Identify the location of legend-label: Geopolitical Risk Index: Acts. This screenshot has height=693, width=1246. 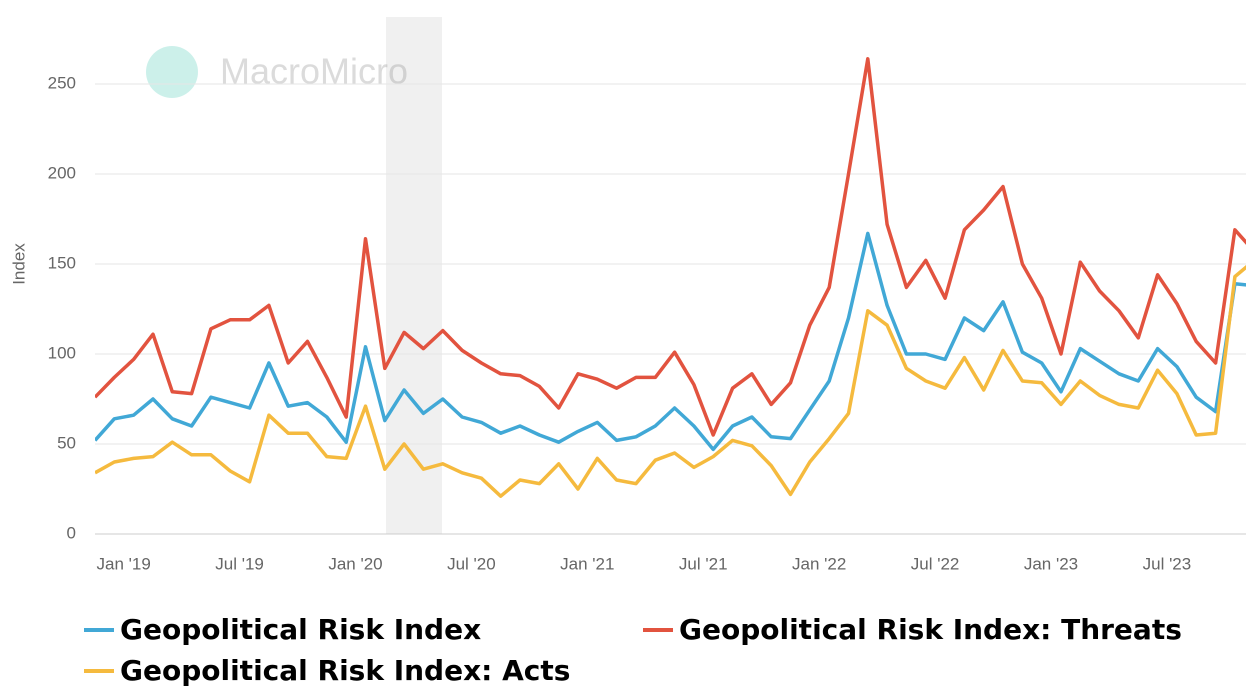
(345, 670).